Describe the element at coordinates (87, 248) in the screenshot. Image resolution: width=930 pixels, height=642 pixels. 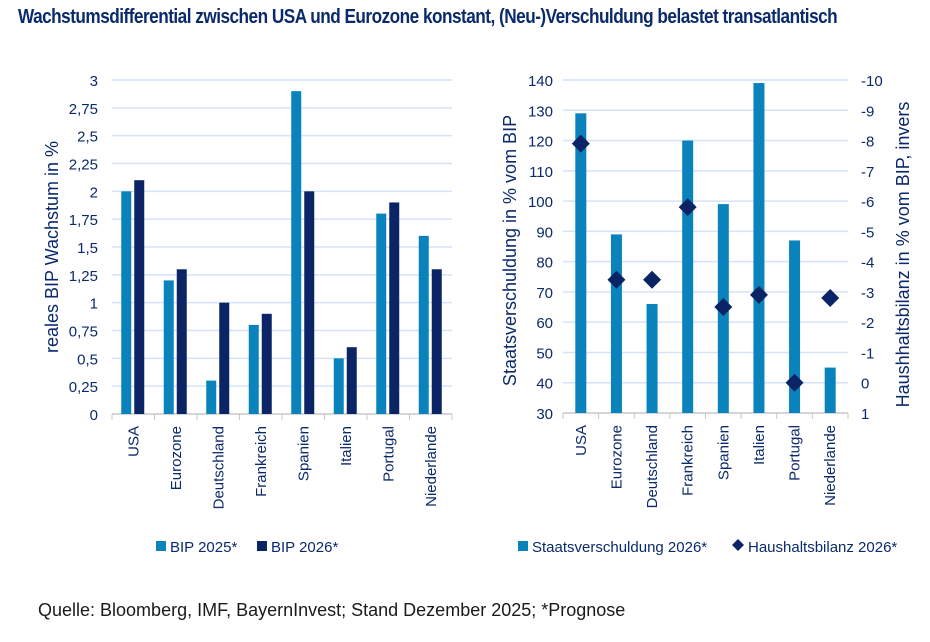
I see `y-tick-label: 1,5` at that location.